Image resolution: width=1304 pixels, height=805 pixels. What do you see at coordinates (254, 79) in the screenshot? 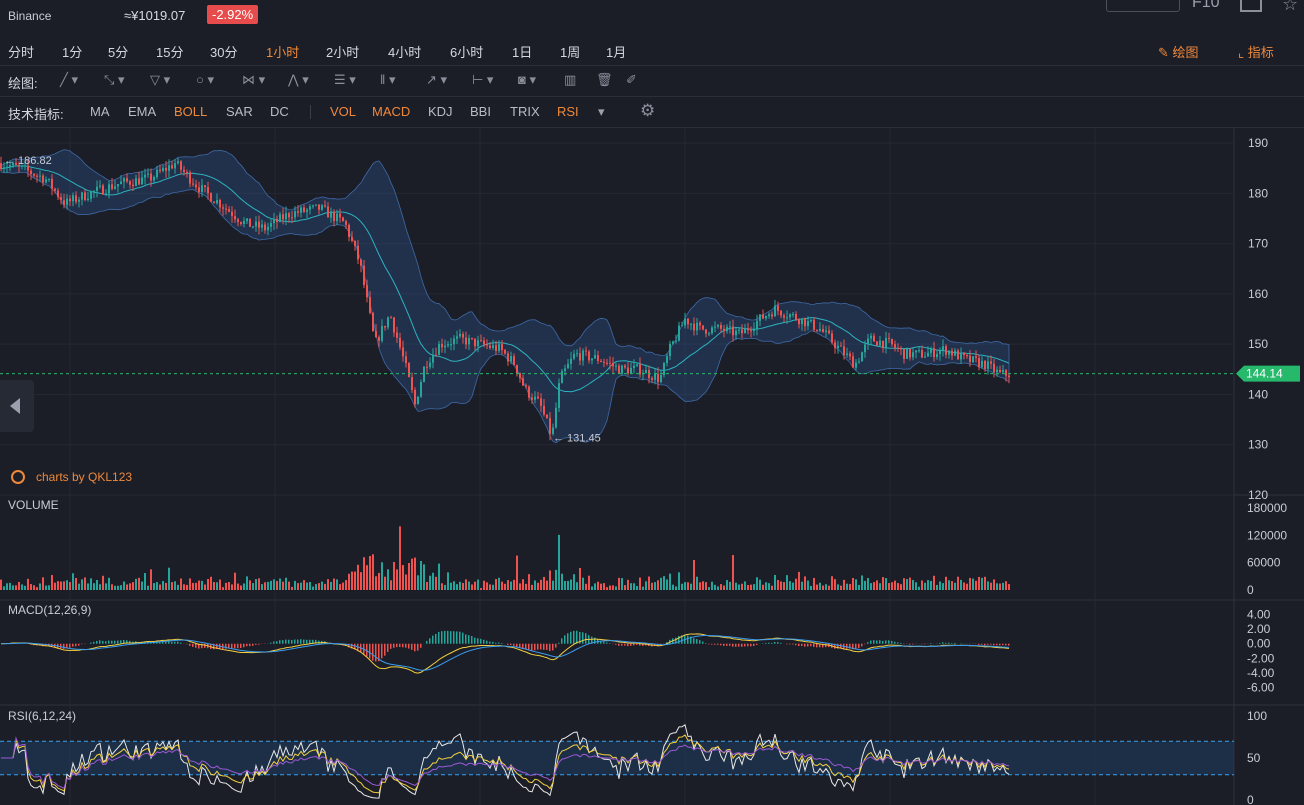
I see `pattern-tool-icon: ⋈ ▾` at bounding box center [254, 79].